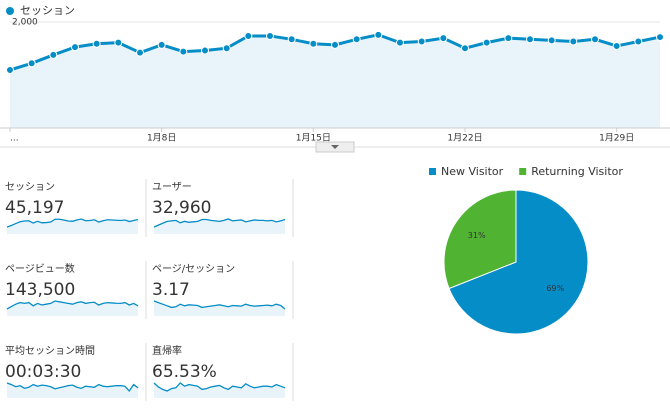 This screenshot has width=670, height=414. Describe the element at coordinates (40, 268) in the screenshot. I see `metric-label: ページビュー数` at that location.